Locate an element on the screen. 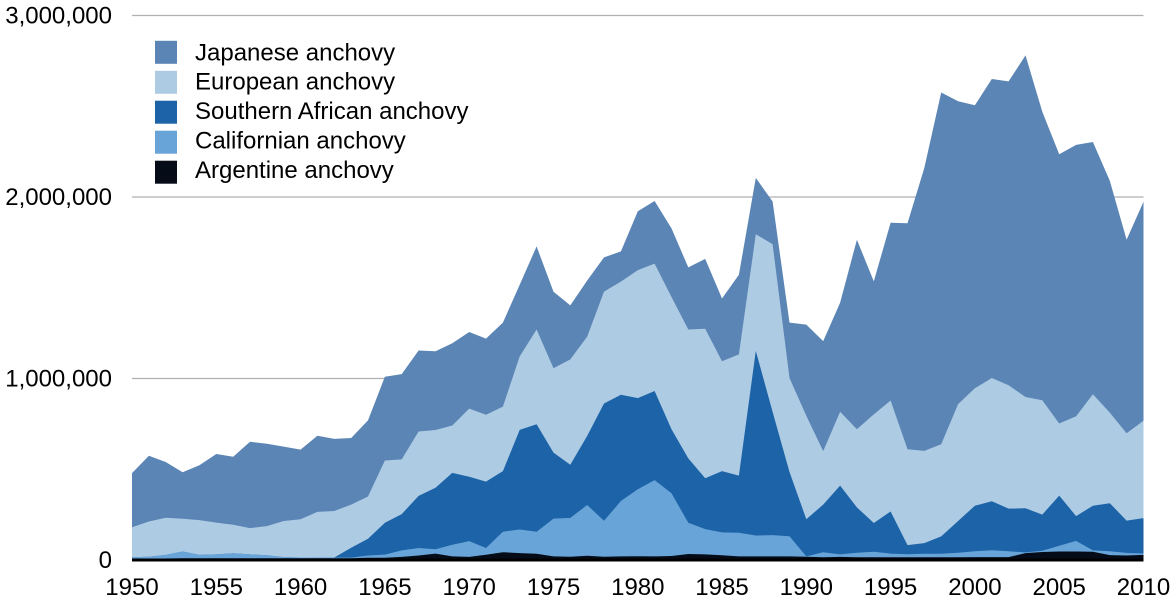  svg-text: 1960 is located at coordinates (300, 587).